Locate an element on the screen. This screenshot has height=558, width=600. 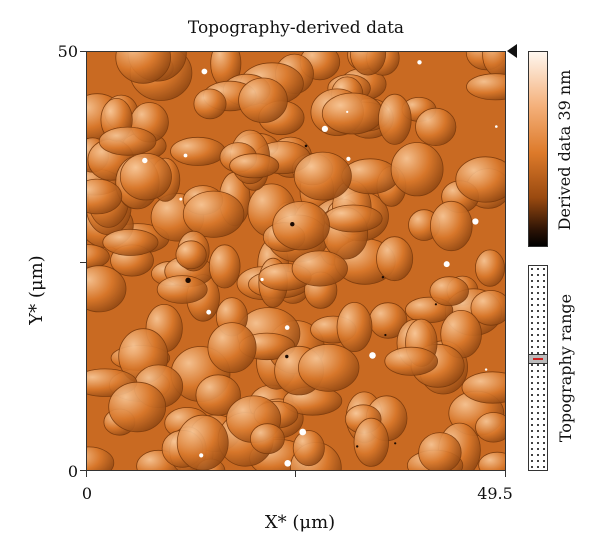
topography-range-marker is located at coordinates (538, 359).